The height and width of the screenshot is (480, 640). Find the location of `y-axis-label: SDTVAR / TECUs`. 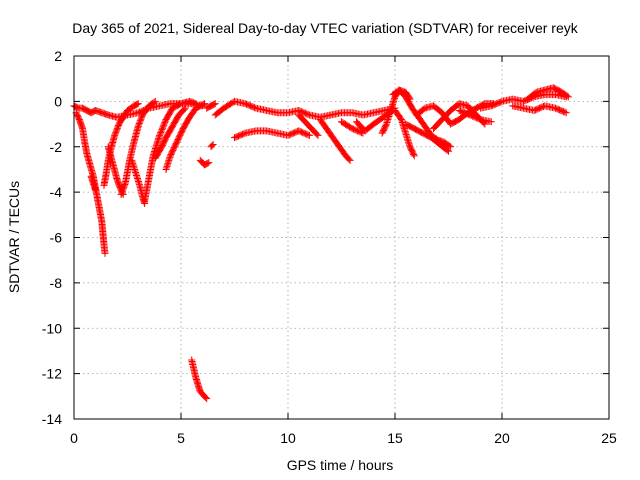

y-axis-label: SDTVAR / TECUs is located at coordinates (14, 237).